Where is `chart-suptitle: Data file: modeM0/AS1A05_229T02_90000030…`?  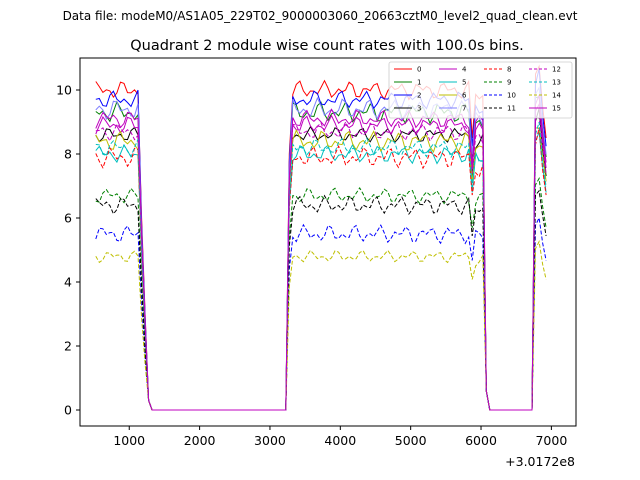
chart-suptitle: Data file: modeM0/AS1A05_229T02_90000030… is located at coordinates (320, 16).